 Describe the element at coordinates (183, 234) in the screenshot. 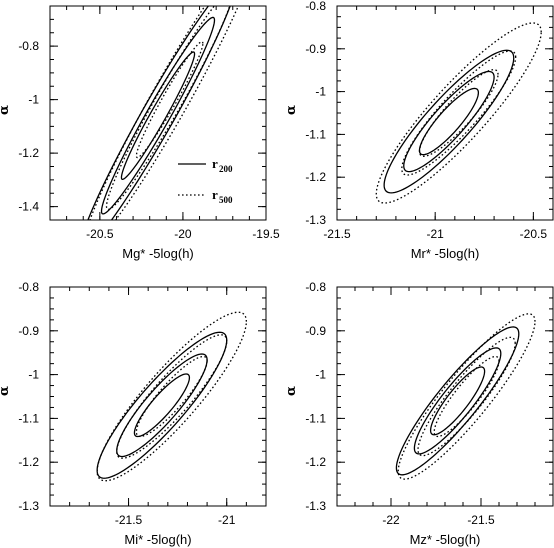

I see `x-tick-label: -20` at that location.